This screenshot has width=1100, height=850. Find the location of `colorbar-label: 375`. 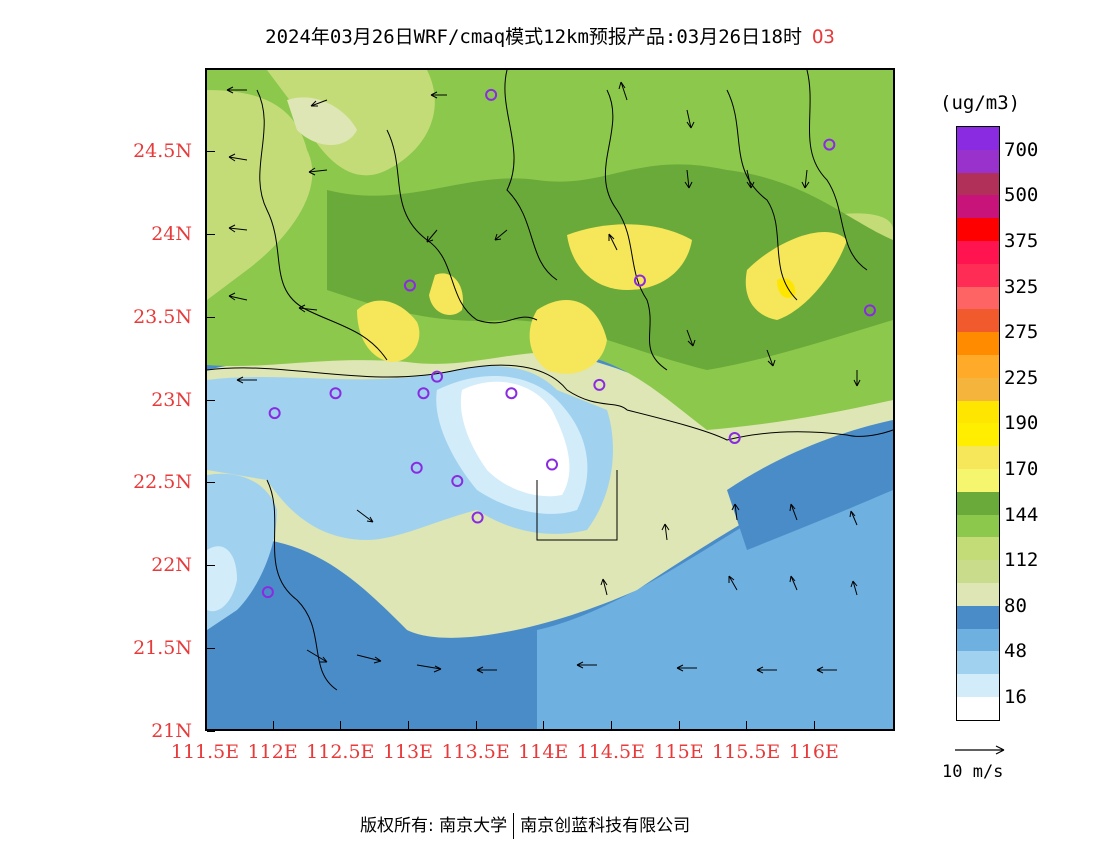

colorbar-label: 375 is located at coordinates (1021, 241).